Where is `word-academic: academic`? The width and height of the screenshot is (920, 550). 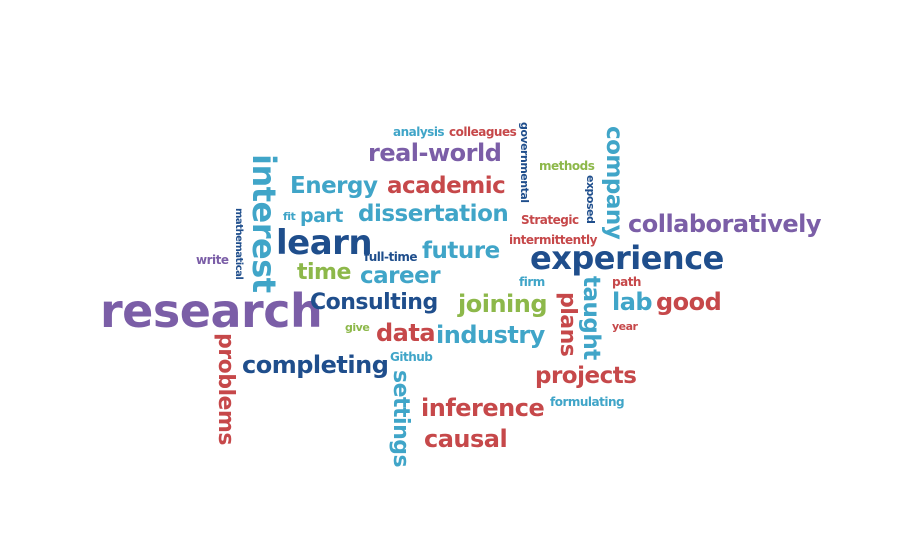
word-academic: academic is located at coordinates (446, 186).